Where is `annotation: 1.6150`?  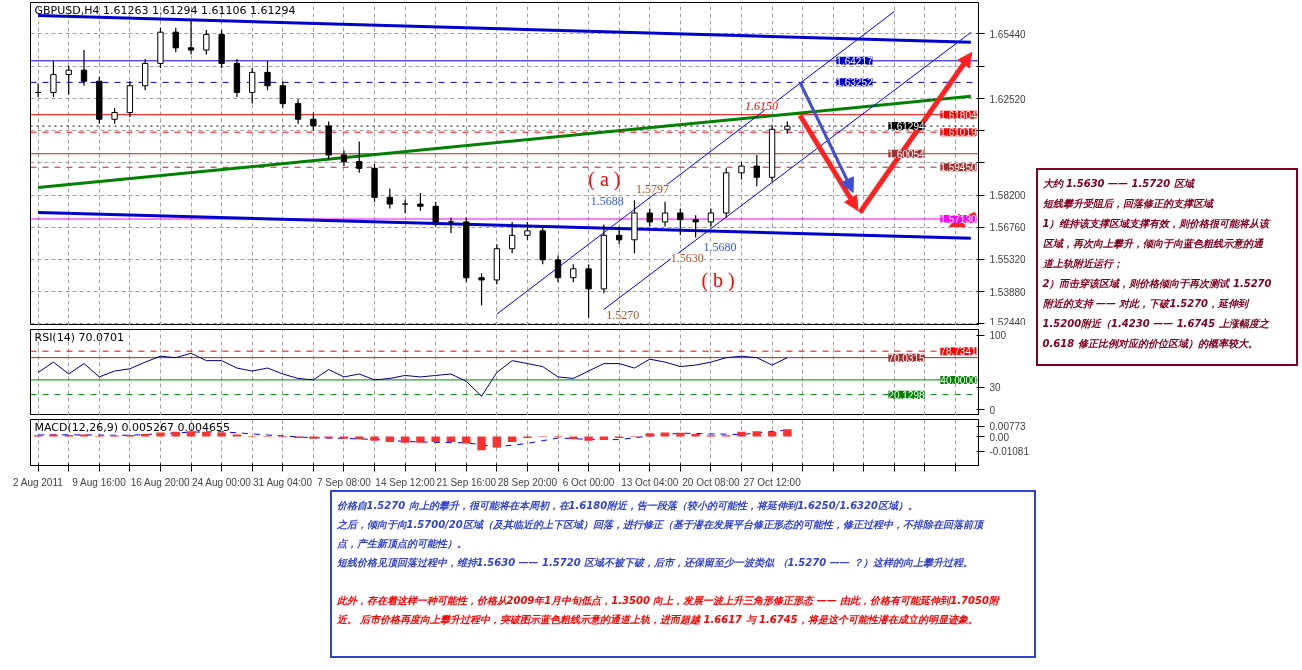 annotation: 1.6150 is located at coordinates (762, 105).